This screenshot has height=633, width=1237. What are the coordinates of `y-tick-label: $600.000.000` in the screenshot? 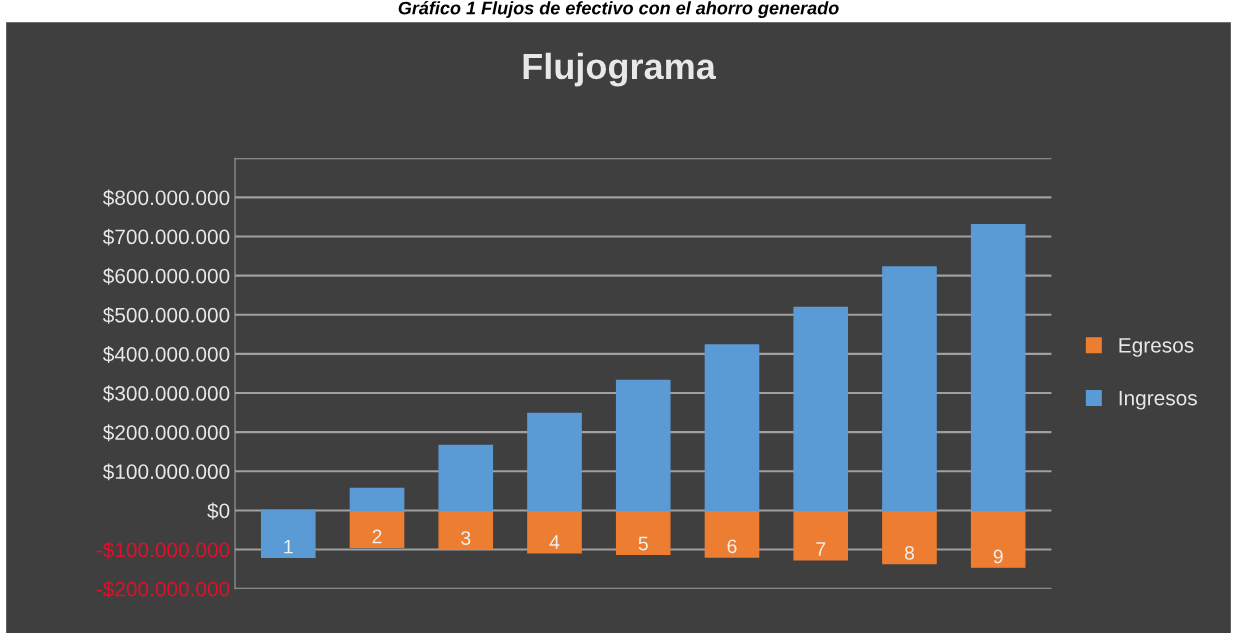 It's located at (166, 276).